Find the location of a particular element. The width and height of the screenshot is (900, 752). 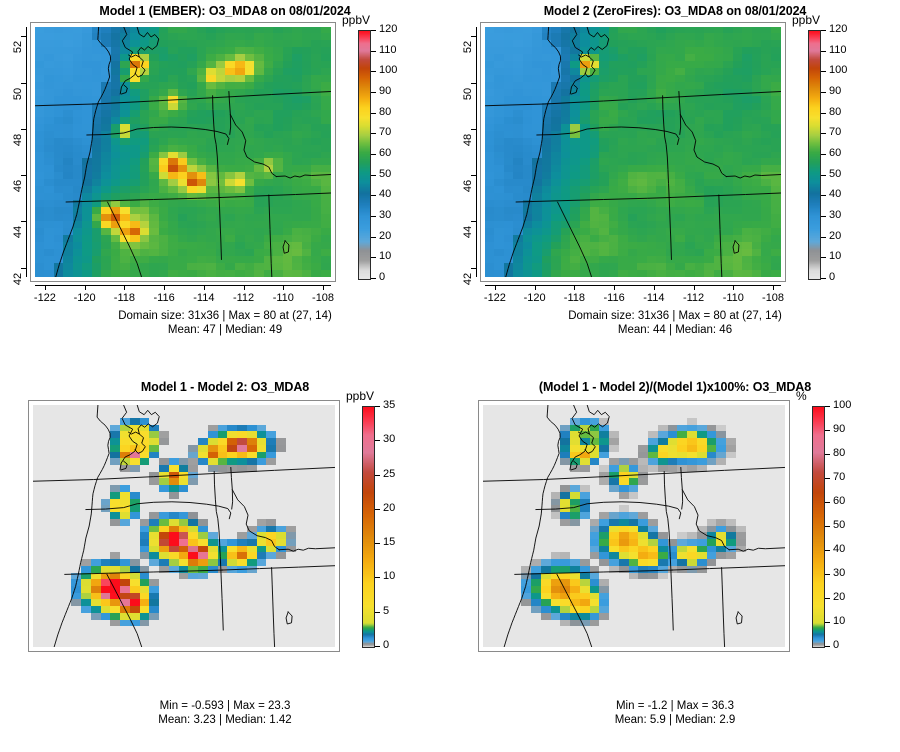

colorbar-tick-label-difference-3: 15 is located at coordinates (389, 542).